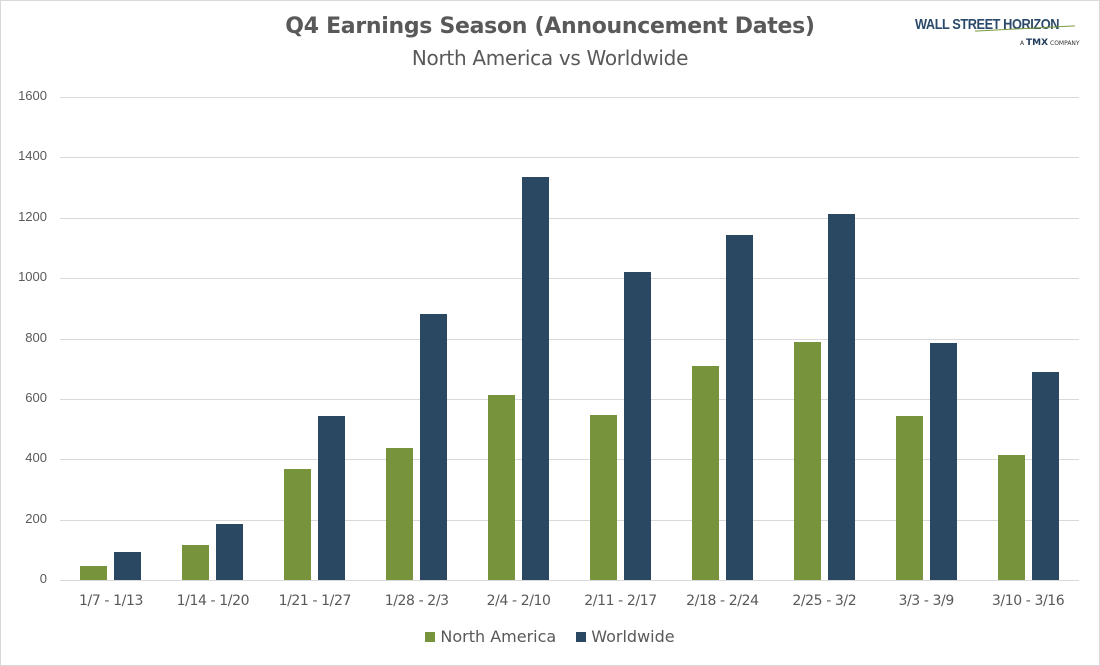 This screenshot has height=666, width=1100. Describe the element at coordinates (1050, 43) in the screenshot. I see `logo-tagline: A TMX COMPANY` at that location.